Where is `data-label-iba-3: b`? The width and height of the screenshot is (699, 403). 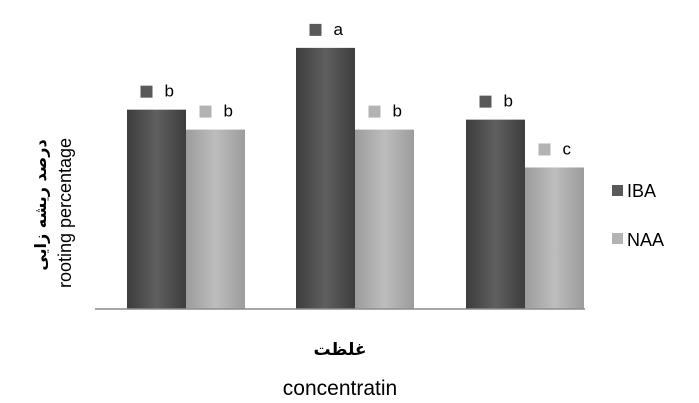
data-label-iba-3: b is located at coordinates (508, 101).